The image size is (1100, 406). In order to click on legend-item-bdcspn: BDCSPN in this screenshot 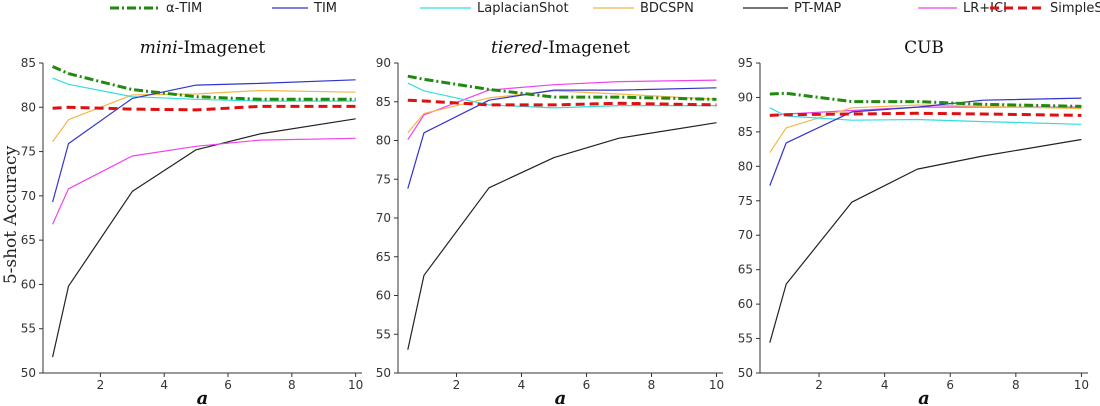, I will do `click(643, 8)`.